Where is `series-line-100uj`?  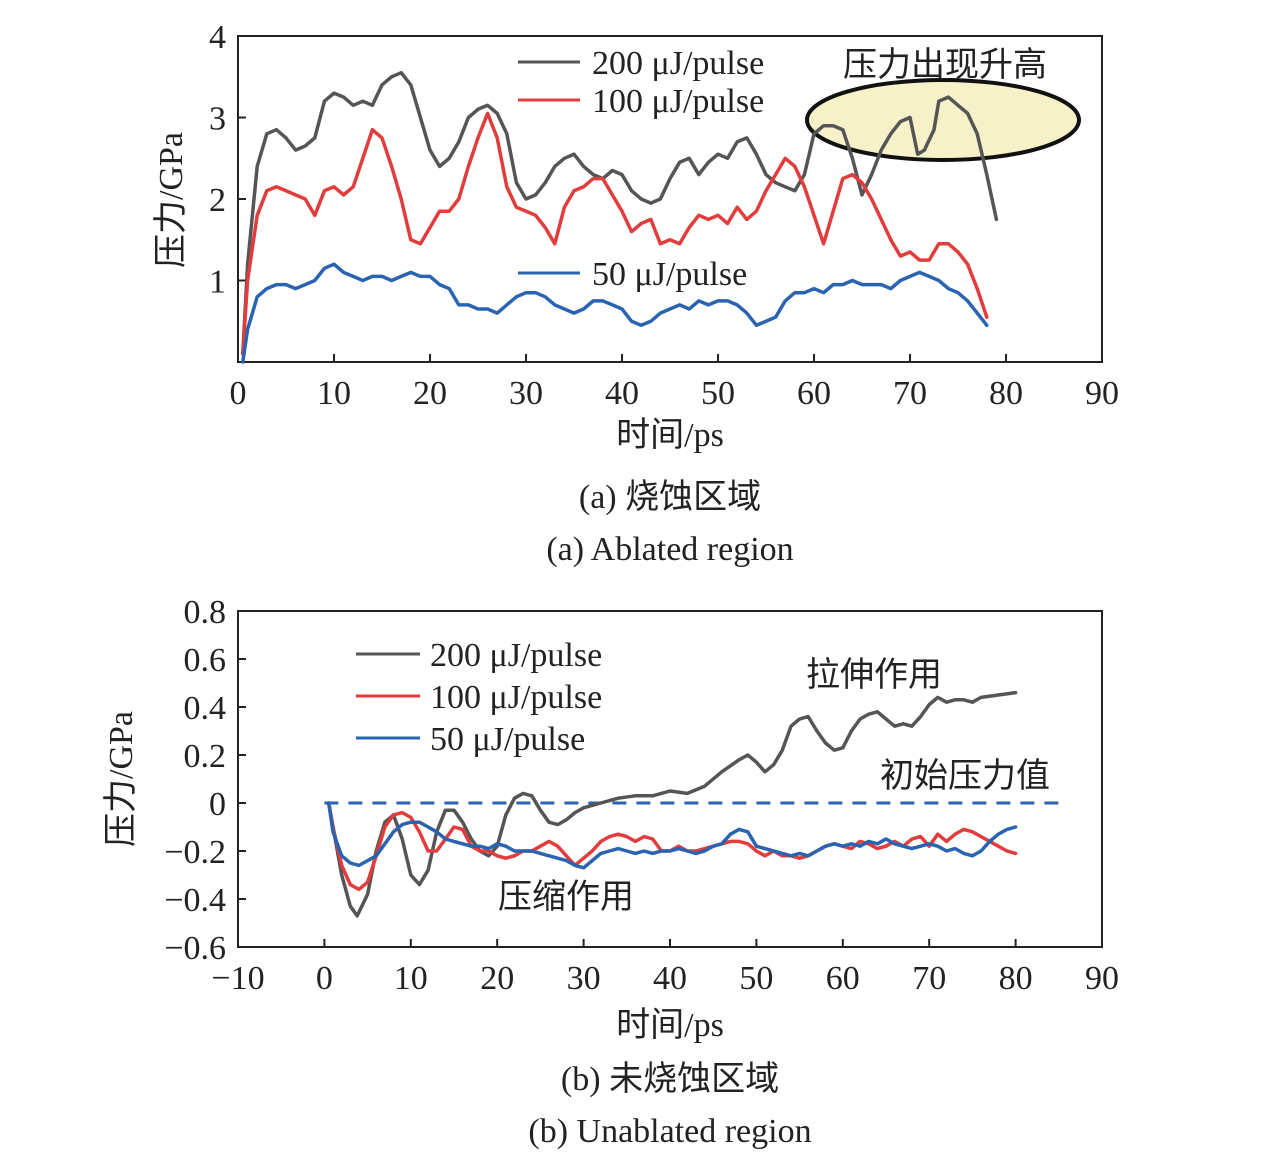 series-line-100uj is located at coordinates (615, 233).